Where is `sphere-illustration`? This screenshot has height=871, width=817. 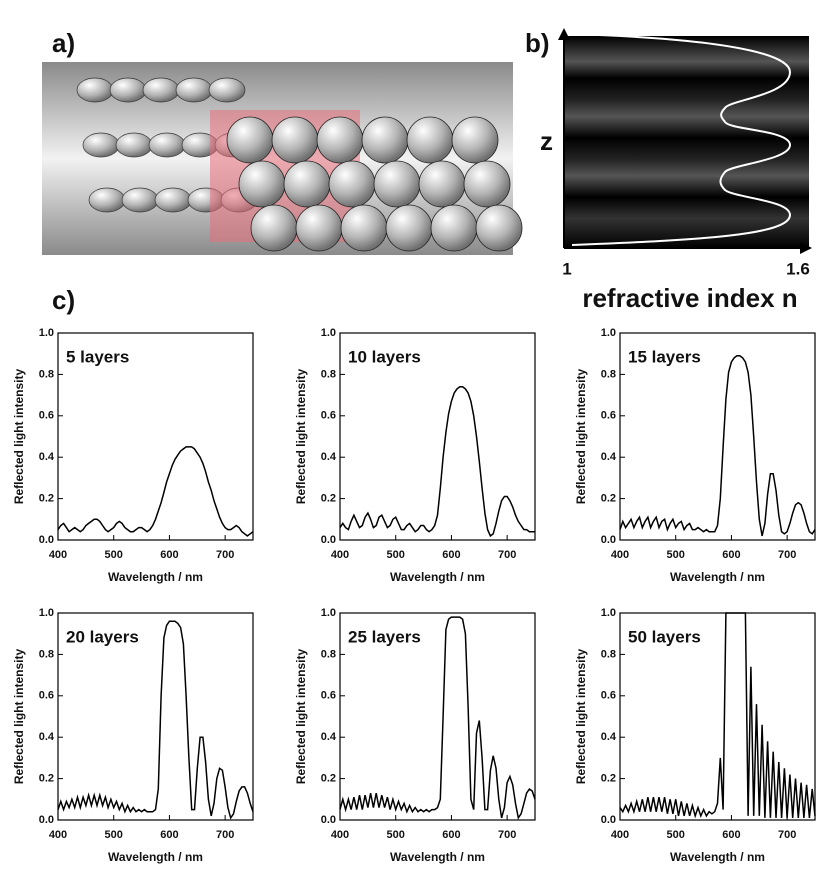
sphere-illustration is located at coordinates (282, 158).